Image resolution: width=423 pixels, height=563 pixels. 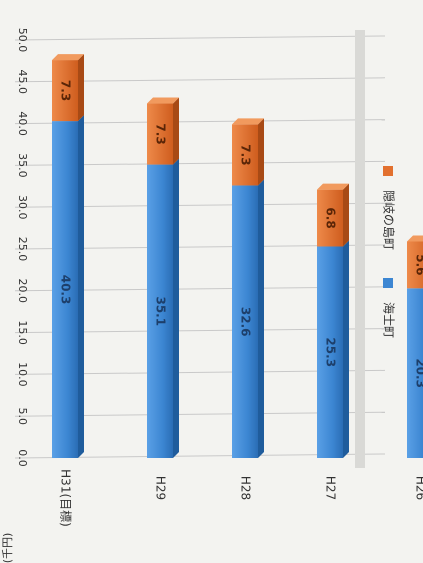 What do you see at coordinates (22, 332) in the screenshot?
I see `y-tick-label: 15.0` at bounding box center [22, 332].